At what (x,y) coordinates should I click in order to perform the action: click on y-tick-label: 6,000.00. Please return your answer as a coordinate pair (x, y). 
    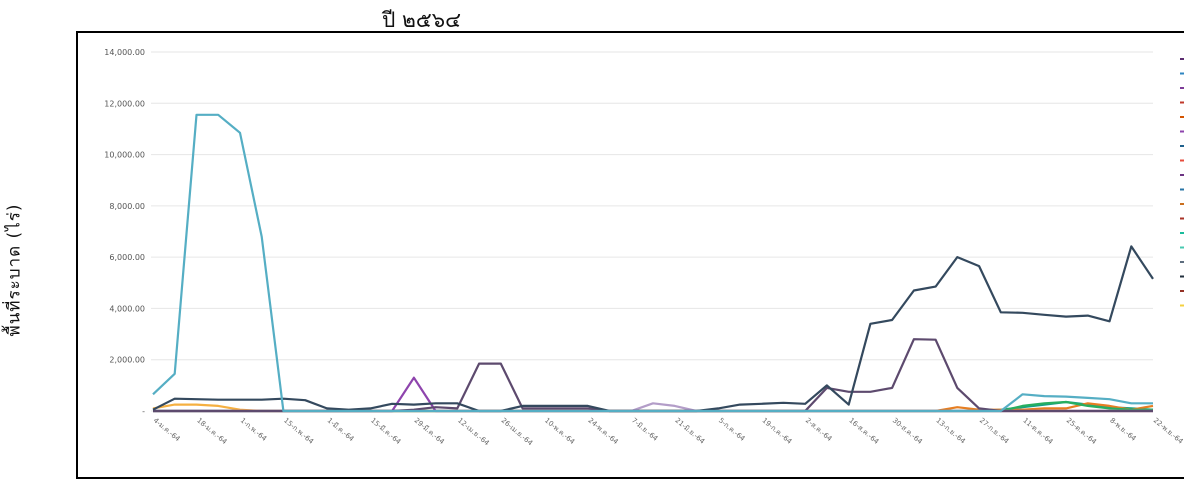
    Looking at the image, I should click on (127, 257).